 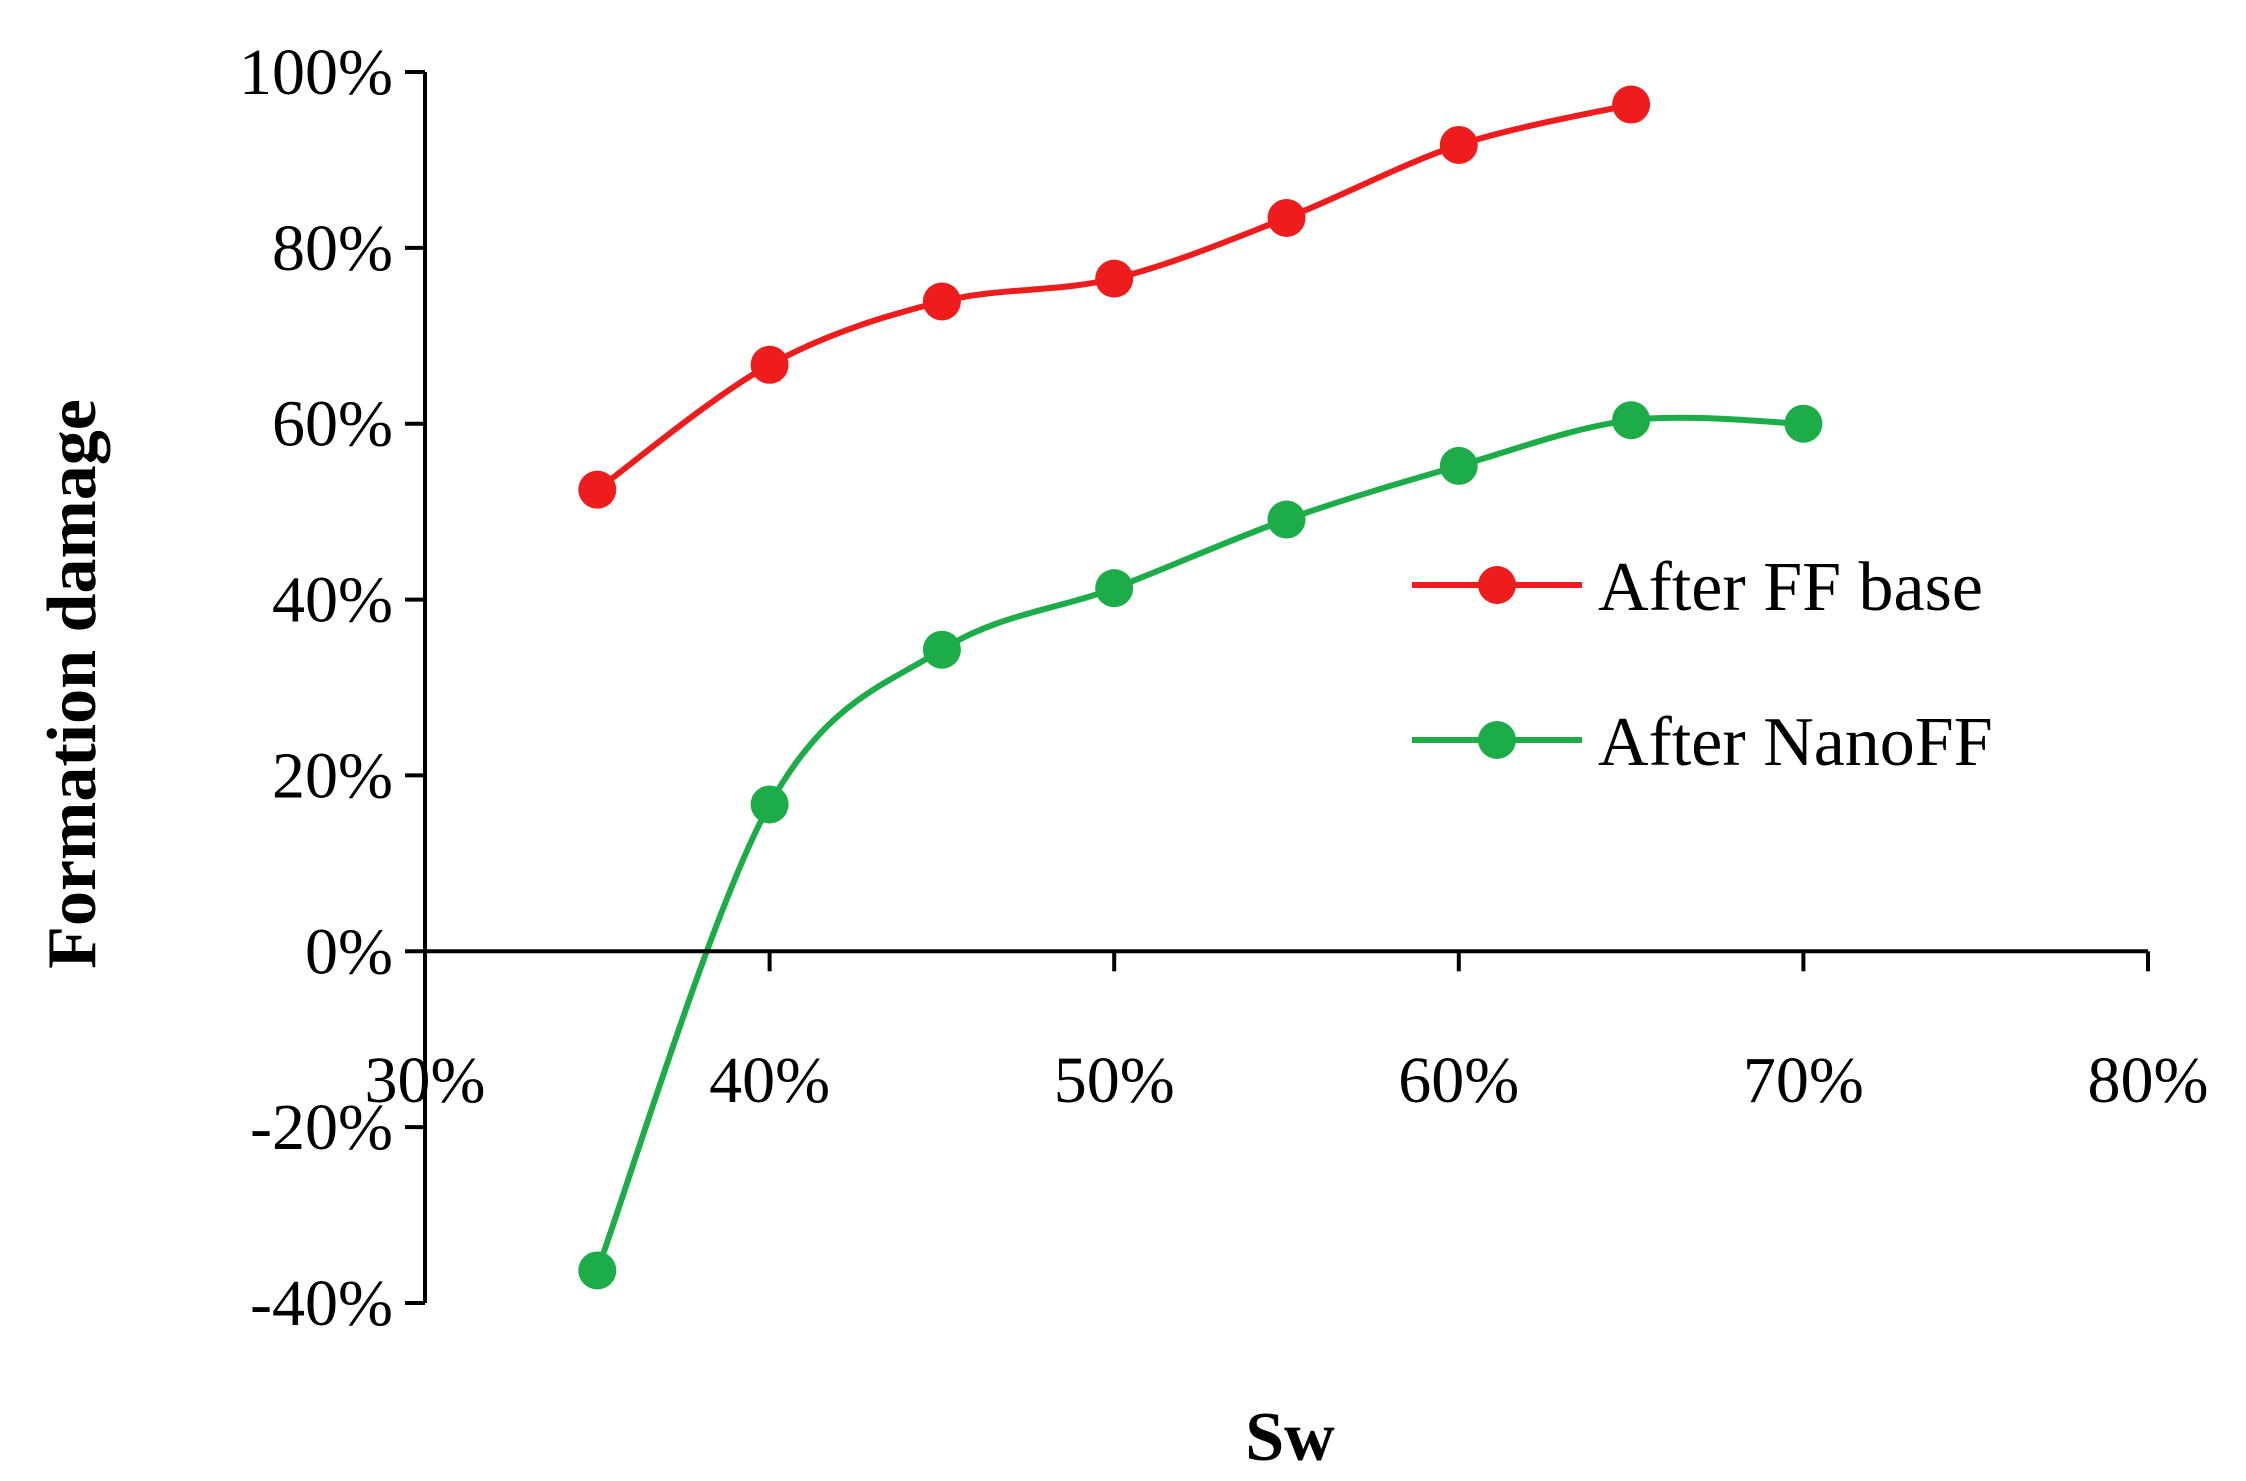 What do you see at coordinates (321, 1127) in the screenshot?
I see `y-tick-label: -20%` at bounding box center [321, 1127].